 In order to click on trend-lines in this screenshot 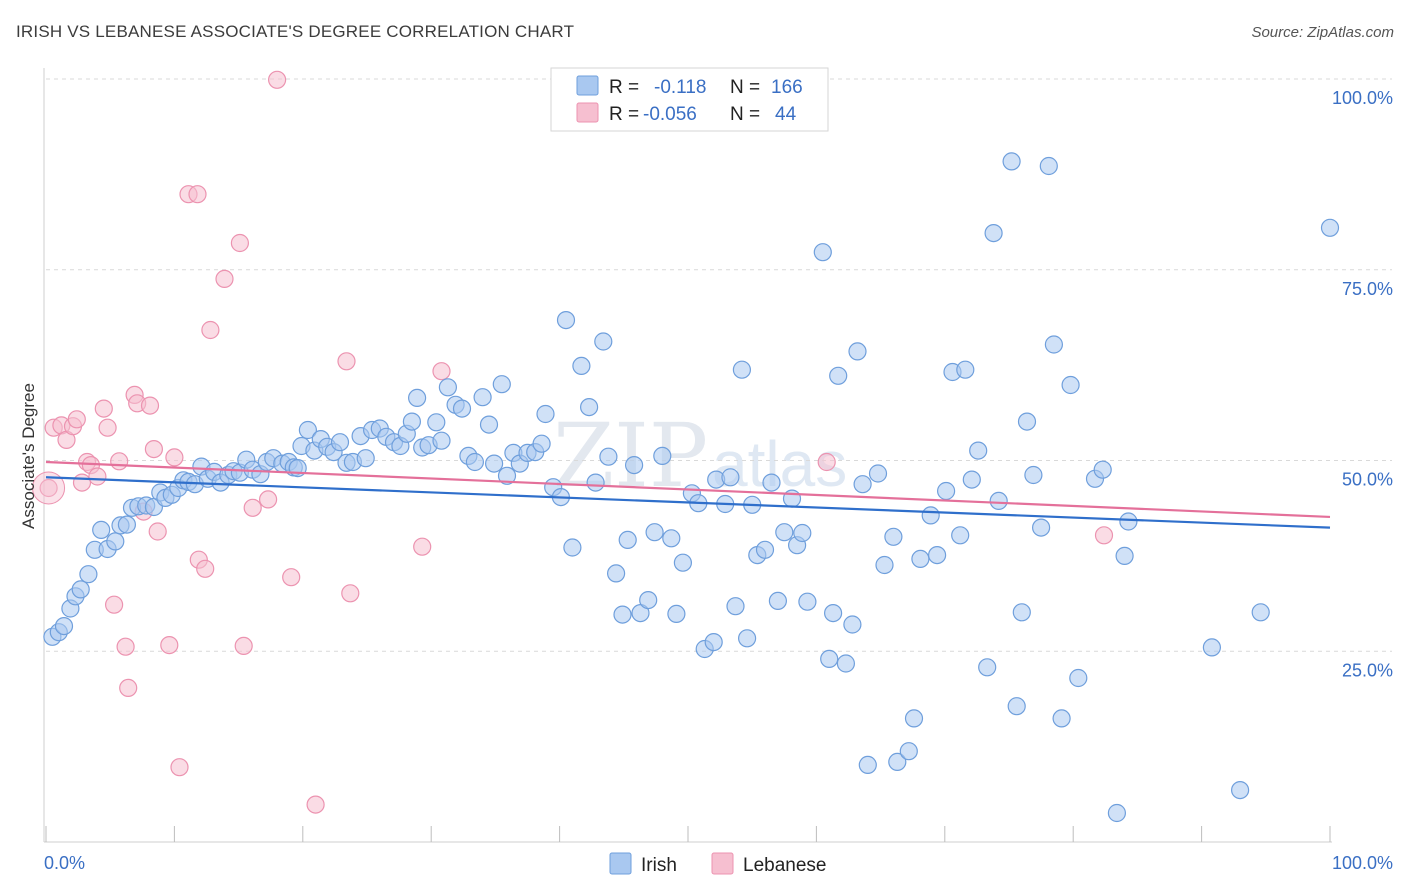, I will do `click(688, 494)`.